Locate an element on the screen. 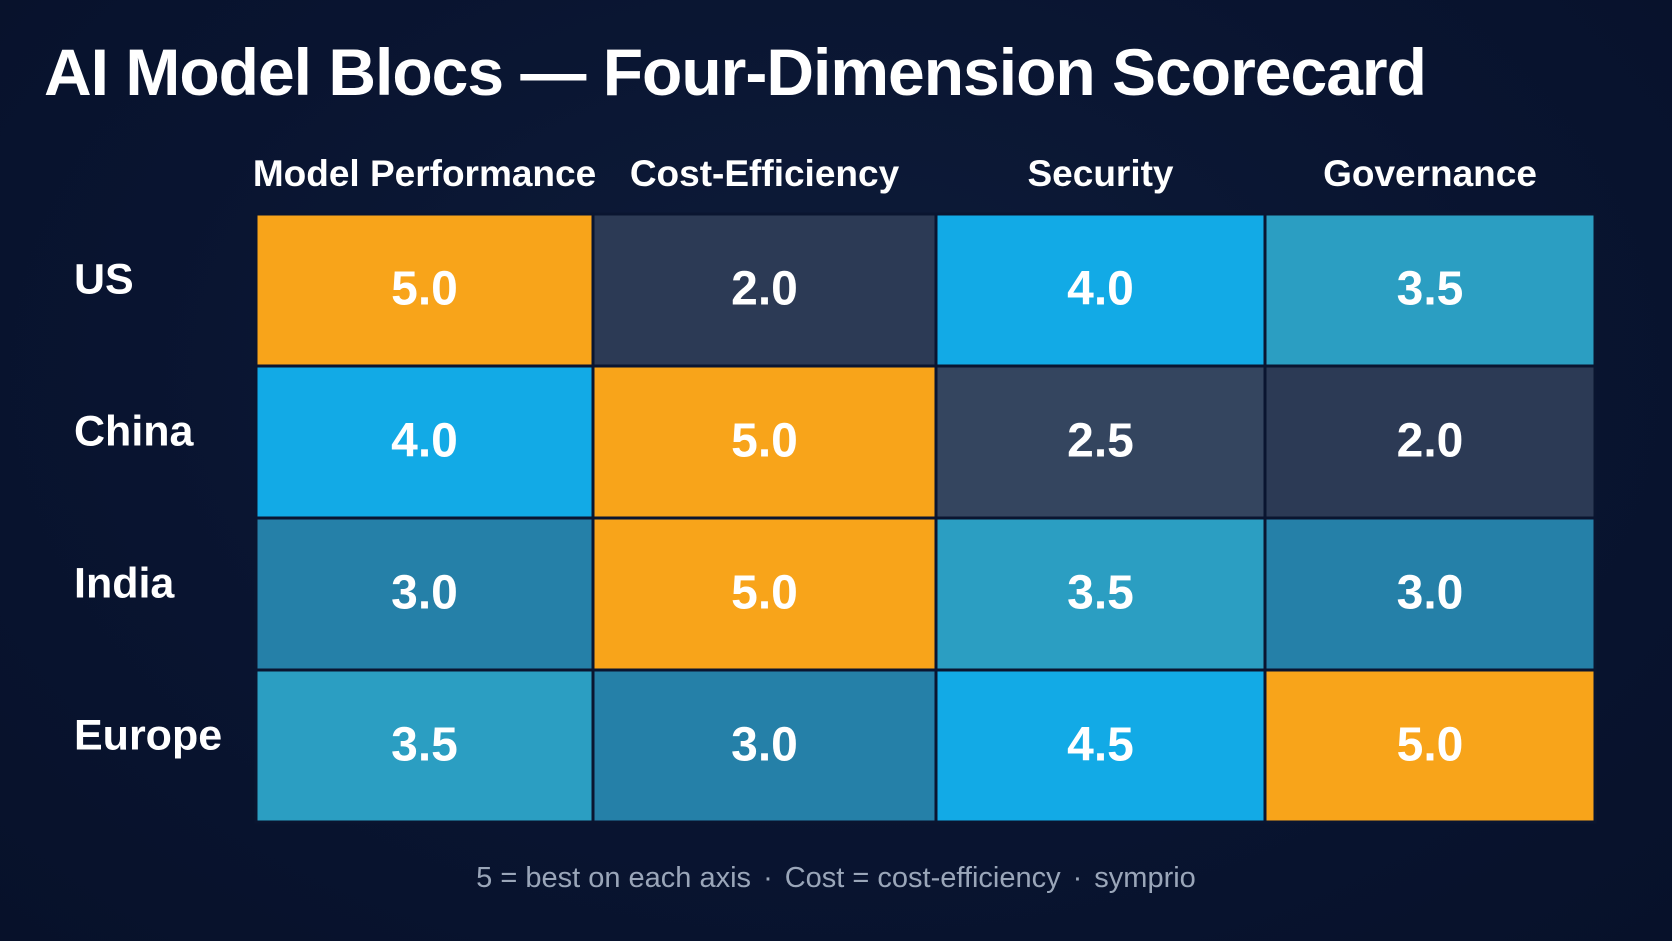  cell-value-label: 2.5 is located at coordinates (1100, 441).